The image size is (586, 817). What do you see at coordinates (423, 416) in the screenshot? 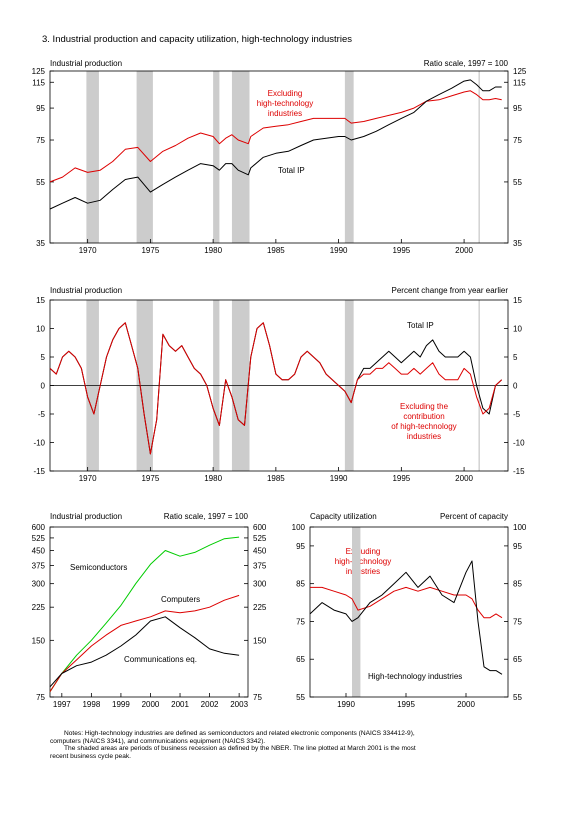
I see `annotation-contribution: contribution` at bounding box center [423, 416].